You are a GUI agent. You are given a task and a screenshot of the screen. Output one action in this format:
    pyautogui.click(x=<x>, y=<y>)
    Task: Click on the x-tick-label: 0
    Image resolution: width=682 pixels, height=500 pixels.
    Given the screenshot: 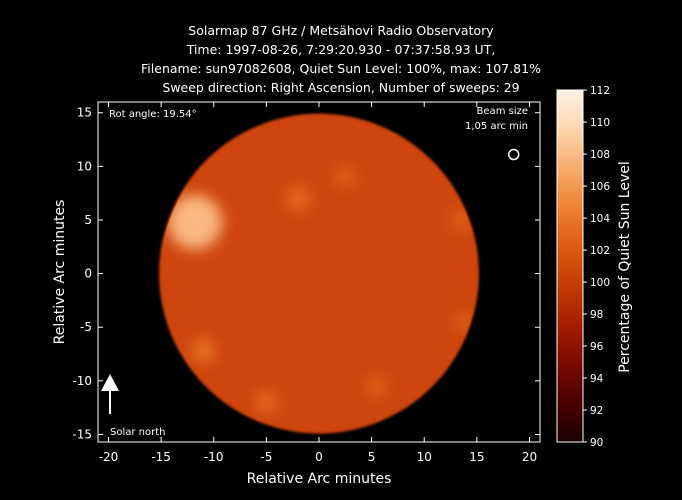 What is the action you would take?
    pyautogui.click(x=319, y=457)
    